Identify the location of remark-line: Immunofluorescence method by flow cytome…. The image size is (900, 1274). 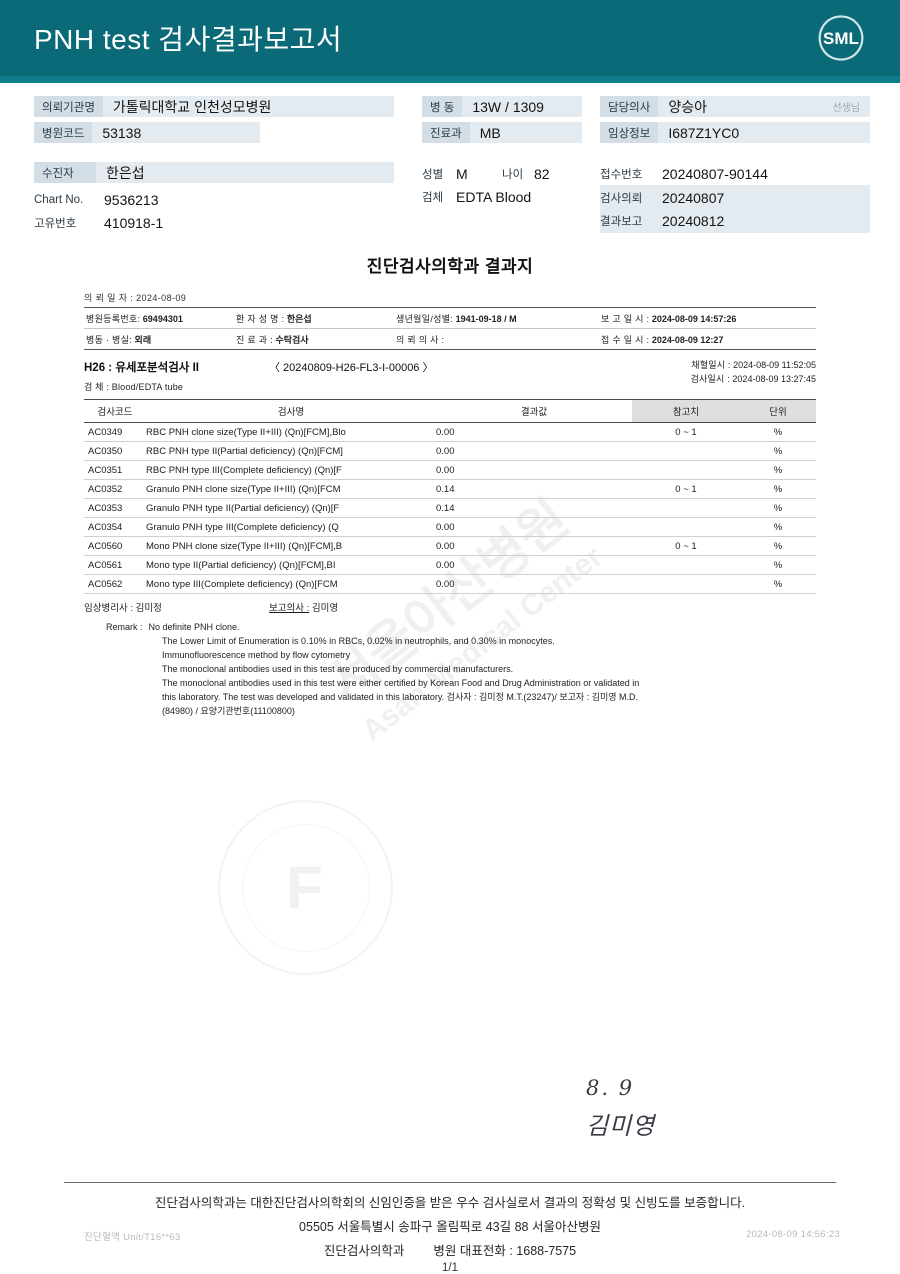
(256, 654).